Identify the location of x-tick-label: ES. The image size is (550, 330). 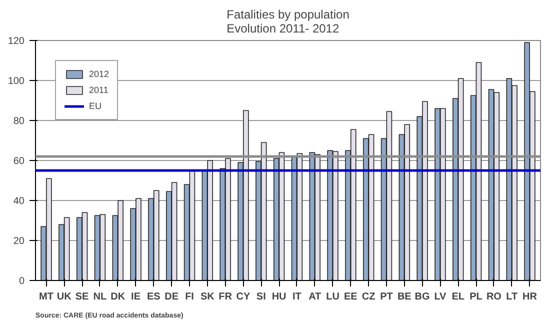
(154, 297).